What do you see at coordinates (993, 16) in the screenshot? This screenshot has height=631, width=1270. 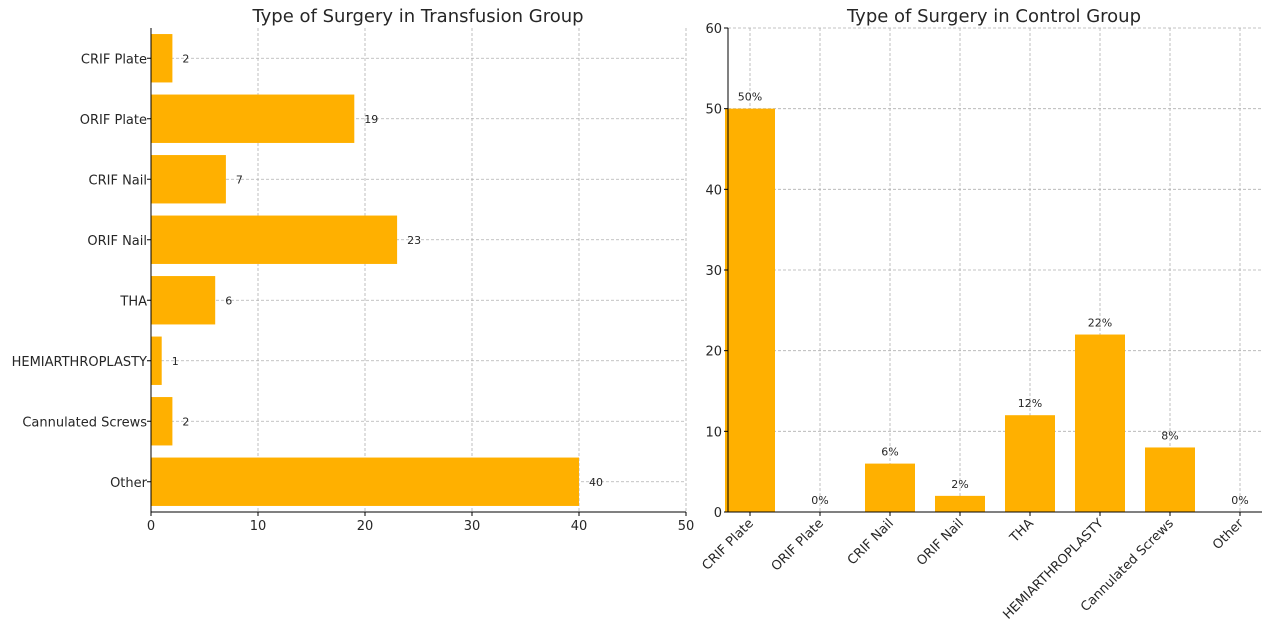 I see `control-chart-title: Type of Surgery in Control Group` at bounding box center [993, 16].